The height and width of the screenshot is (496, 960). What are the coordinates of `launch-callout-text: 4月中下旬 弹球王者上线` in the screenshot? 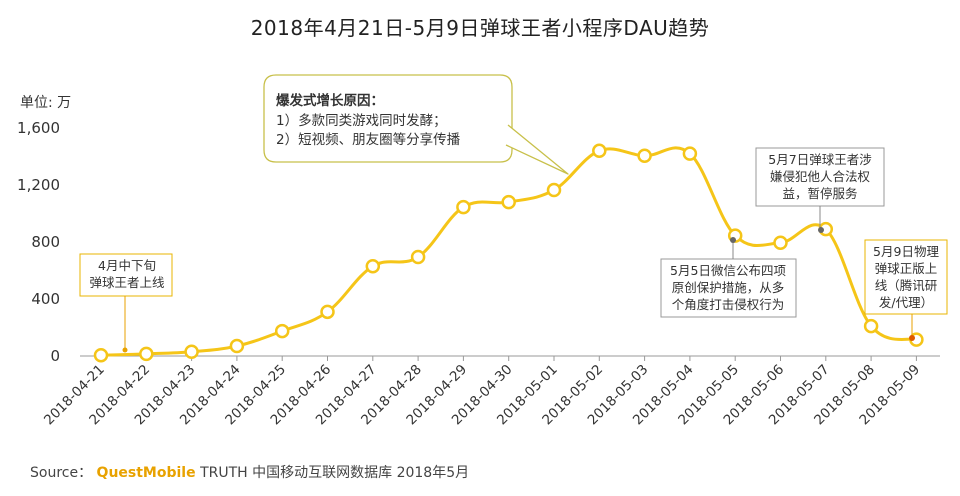 It's located at (127, 274).